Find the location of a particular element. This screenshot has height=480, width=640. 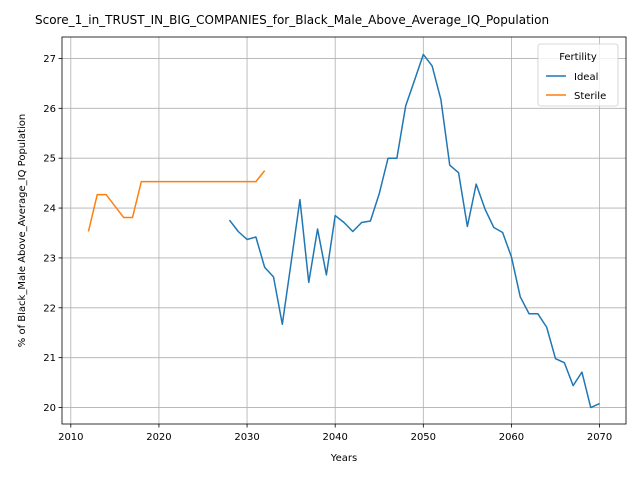

legend-box is located at coordinates (578, 75).